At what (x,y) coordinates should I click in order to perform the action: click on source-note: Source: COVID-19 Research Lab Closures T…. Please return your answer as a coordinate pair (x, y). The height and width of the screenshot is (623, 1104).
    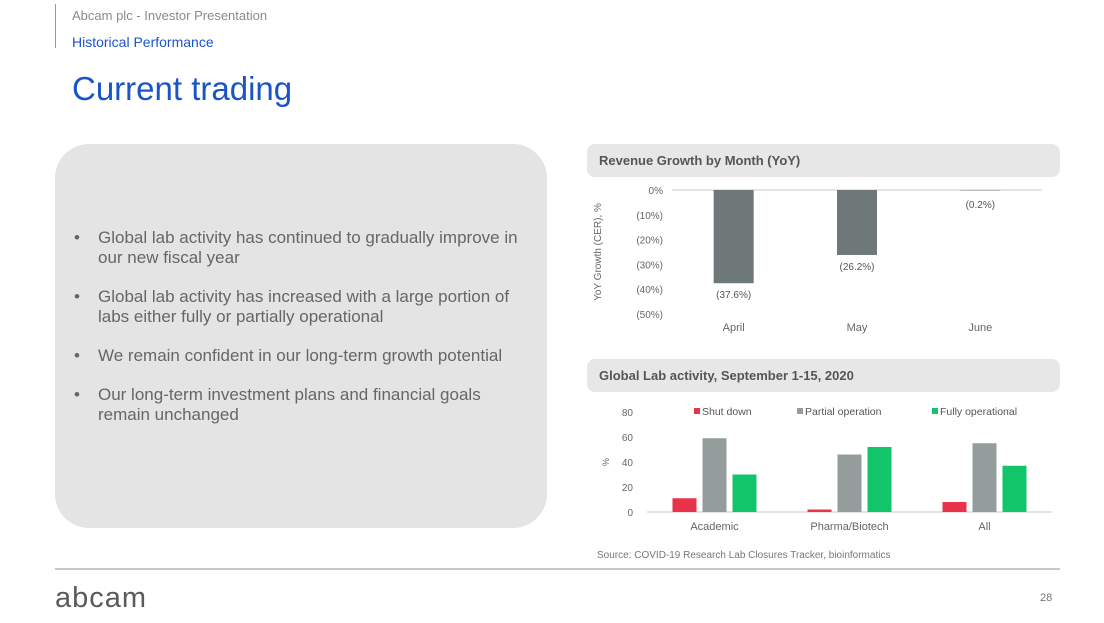
    Looking at the image, I should click on (744, 555).